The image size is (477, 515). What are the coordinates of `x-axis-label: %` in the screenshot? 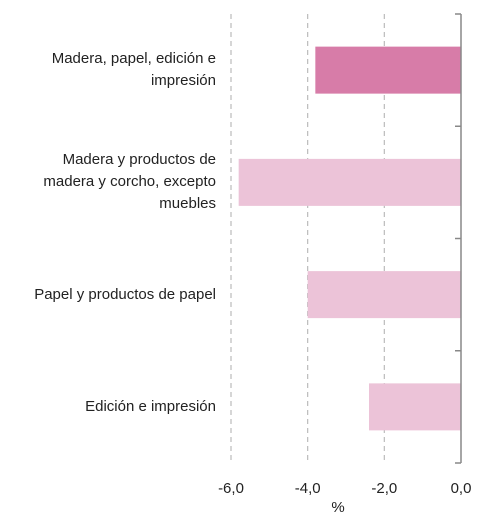 It's located at (337, 507).